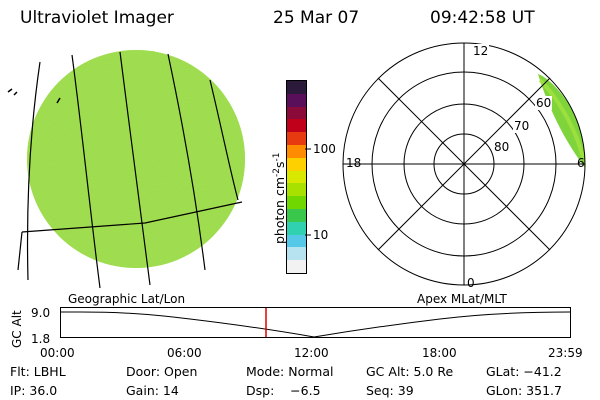  Describe the element at coordinates (439, 353) in the screenshot. I see `timeline-xtick-3: 18:00` at that location.